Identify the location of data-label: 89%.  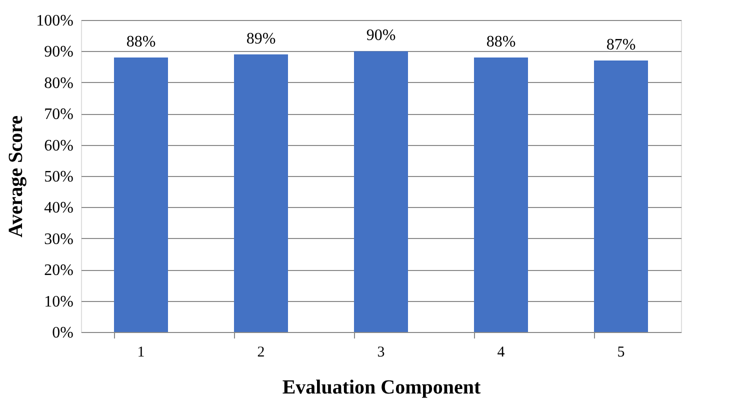
(261, 39).